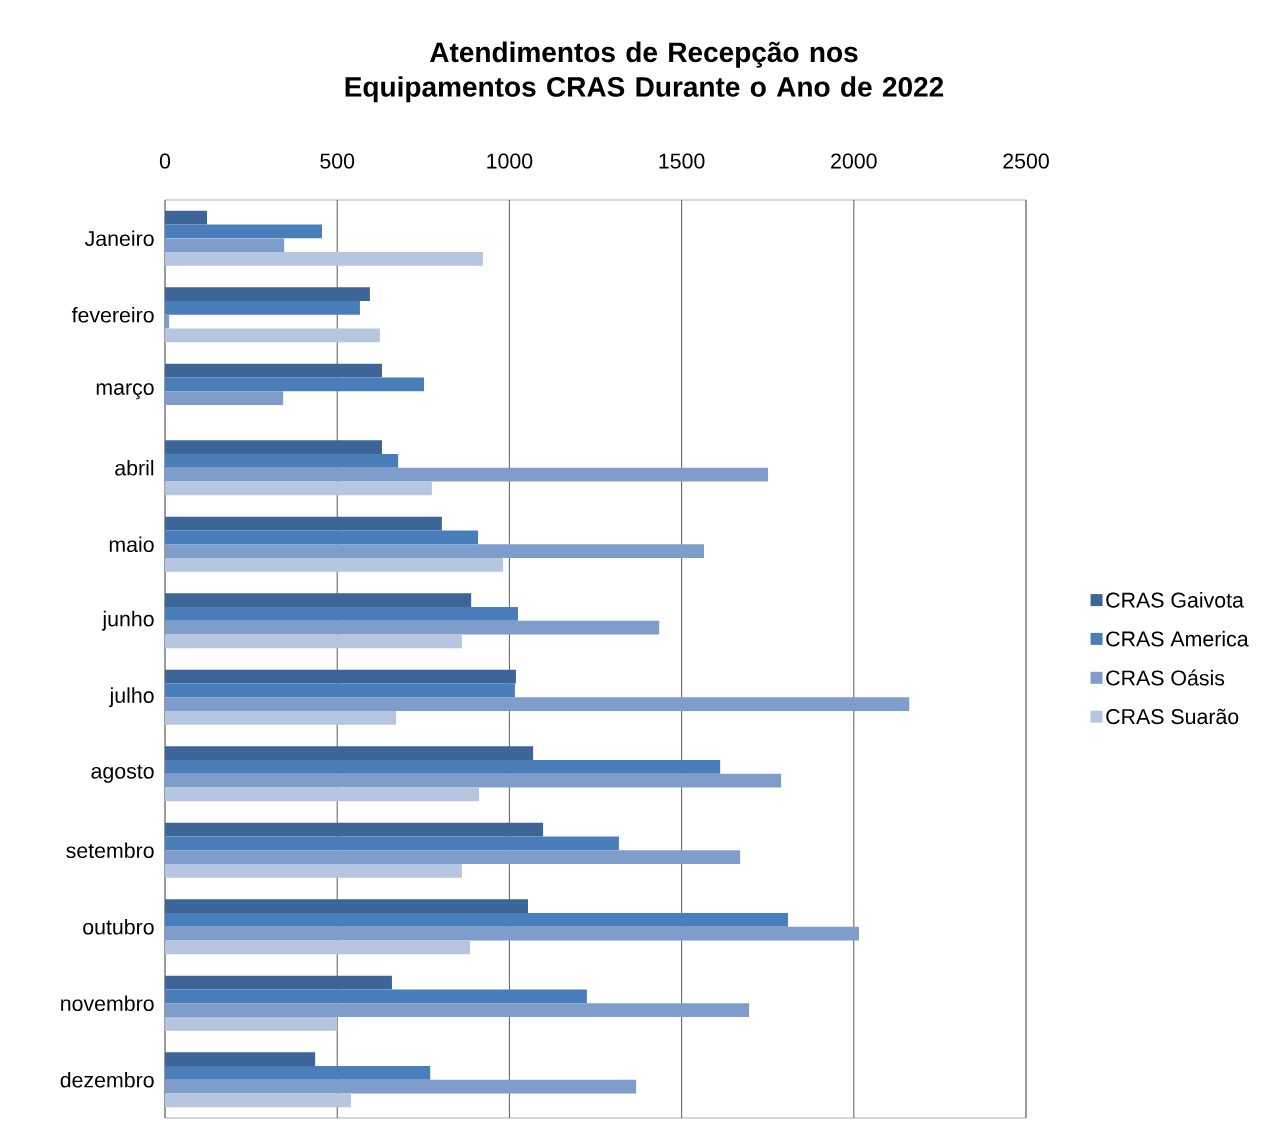 This screenshot has height=1144, width=1273. Describe the element at coordinates (510, 161) in the screenshot. I see `x-tick-label: 1000` at that location.